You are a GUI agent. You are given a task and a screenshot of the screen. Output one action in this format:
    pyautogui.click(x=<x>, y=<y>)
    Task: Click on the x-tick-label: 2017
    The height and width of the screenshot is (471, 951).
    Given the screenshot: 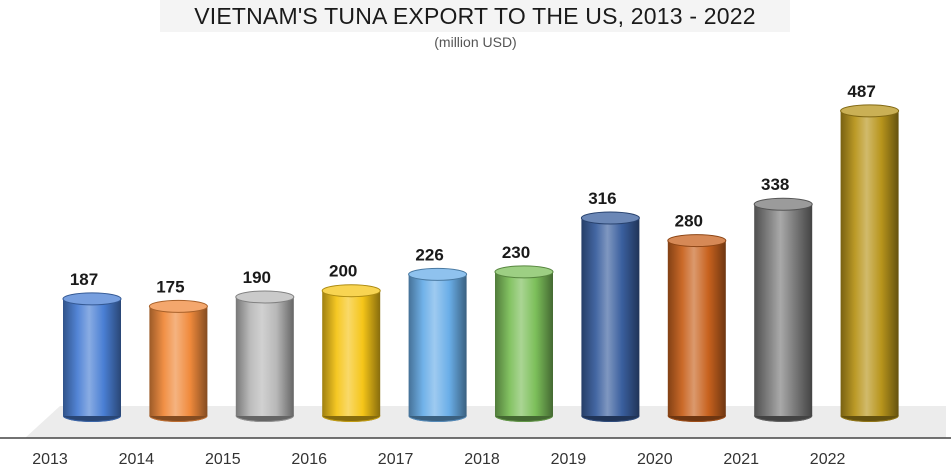 What is the action you would take?
    pyautogui.click(x=396, y=459)
    